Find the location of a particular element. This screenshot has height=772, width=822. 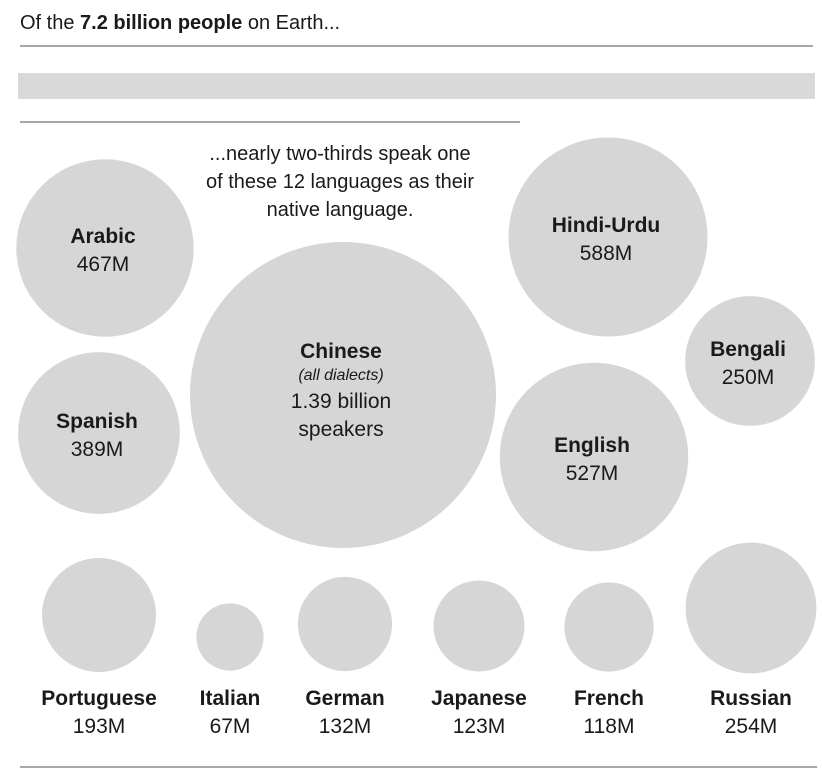

chinese-name-label: Chinese is located at coordinates (341, 351).